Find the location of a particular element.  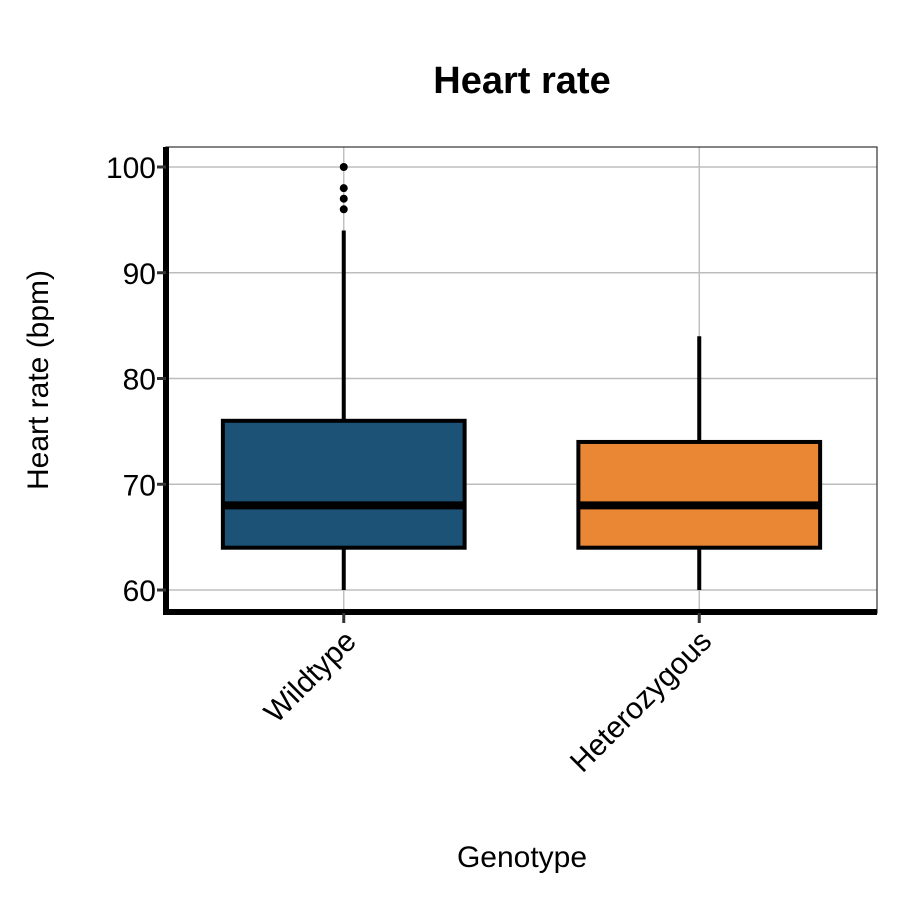

y-tick-label: 60 is located at coordinates (139, 591).